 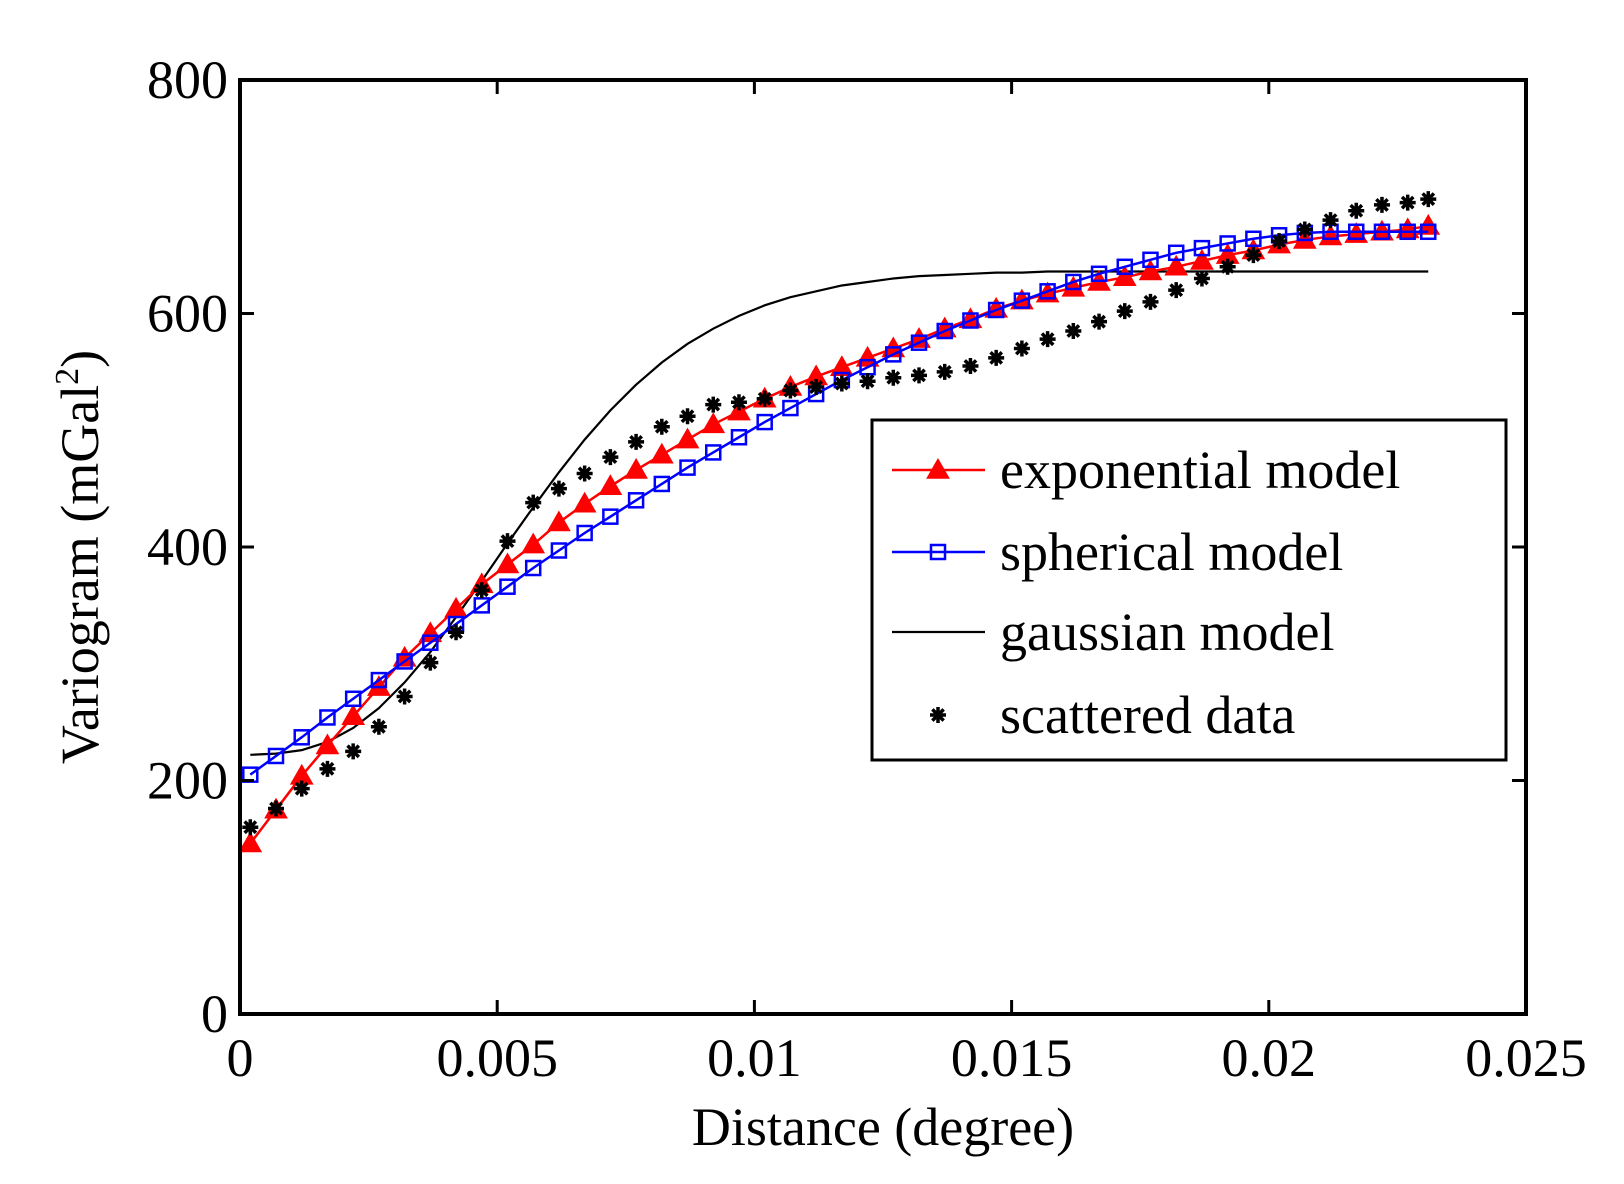 I want to click on legend-box, so click(x=1189, y=590).